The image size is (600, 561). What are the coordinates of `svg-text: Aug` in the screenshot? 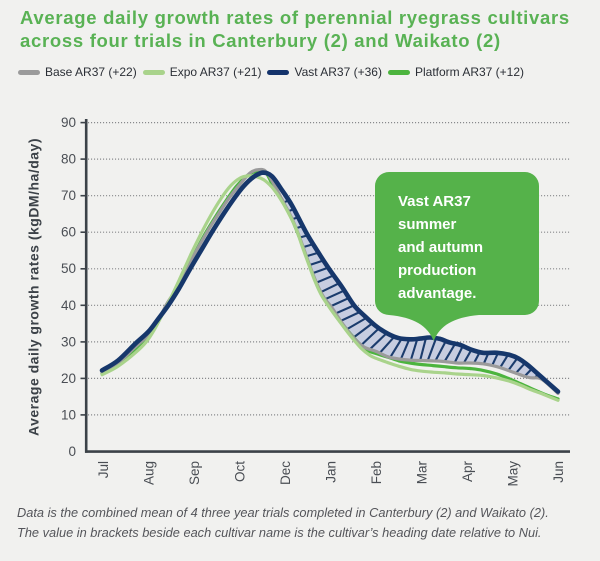 It's located at (149, 473).